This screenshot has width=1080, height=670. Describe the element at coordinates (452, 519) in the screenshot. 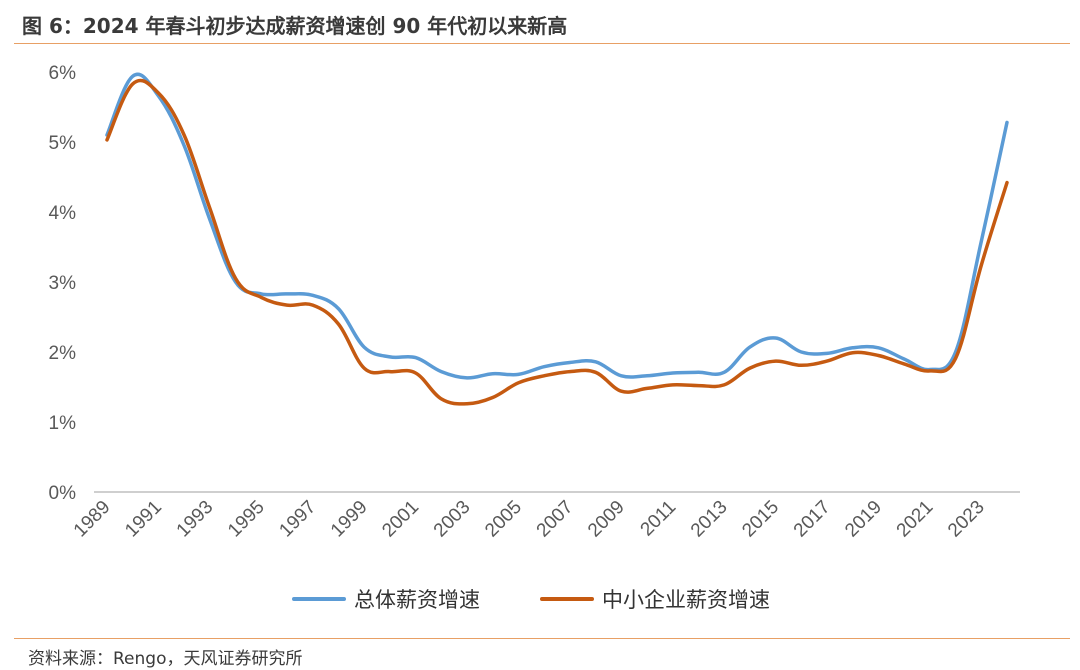

I see `x-tick-label: 2003` at that location.